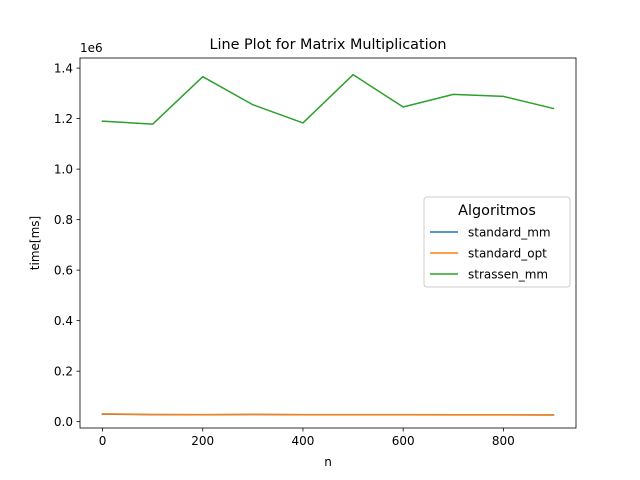 This screenshot has height=480, width=640. What do you see at coordinates (63, 220) in the screenshot?
I see `y-tick-label: 0.8` at bounding box center [63, 220].